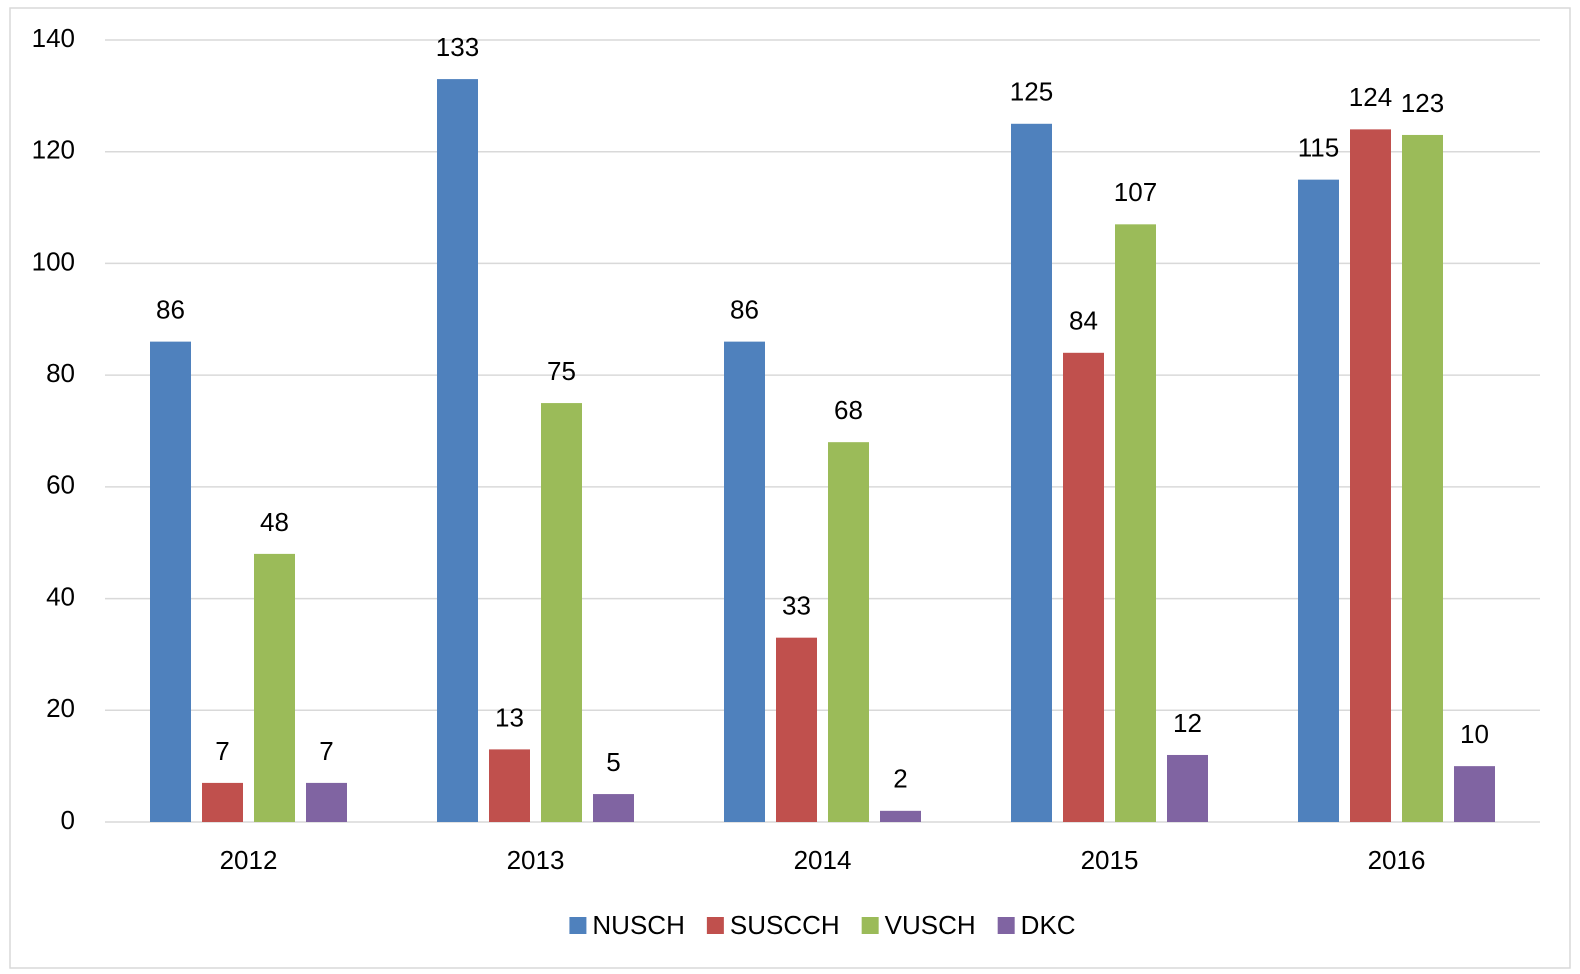 This screenshot has height=974, width=1580. I want to click on data-label: 123, so click(1422, 103).